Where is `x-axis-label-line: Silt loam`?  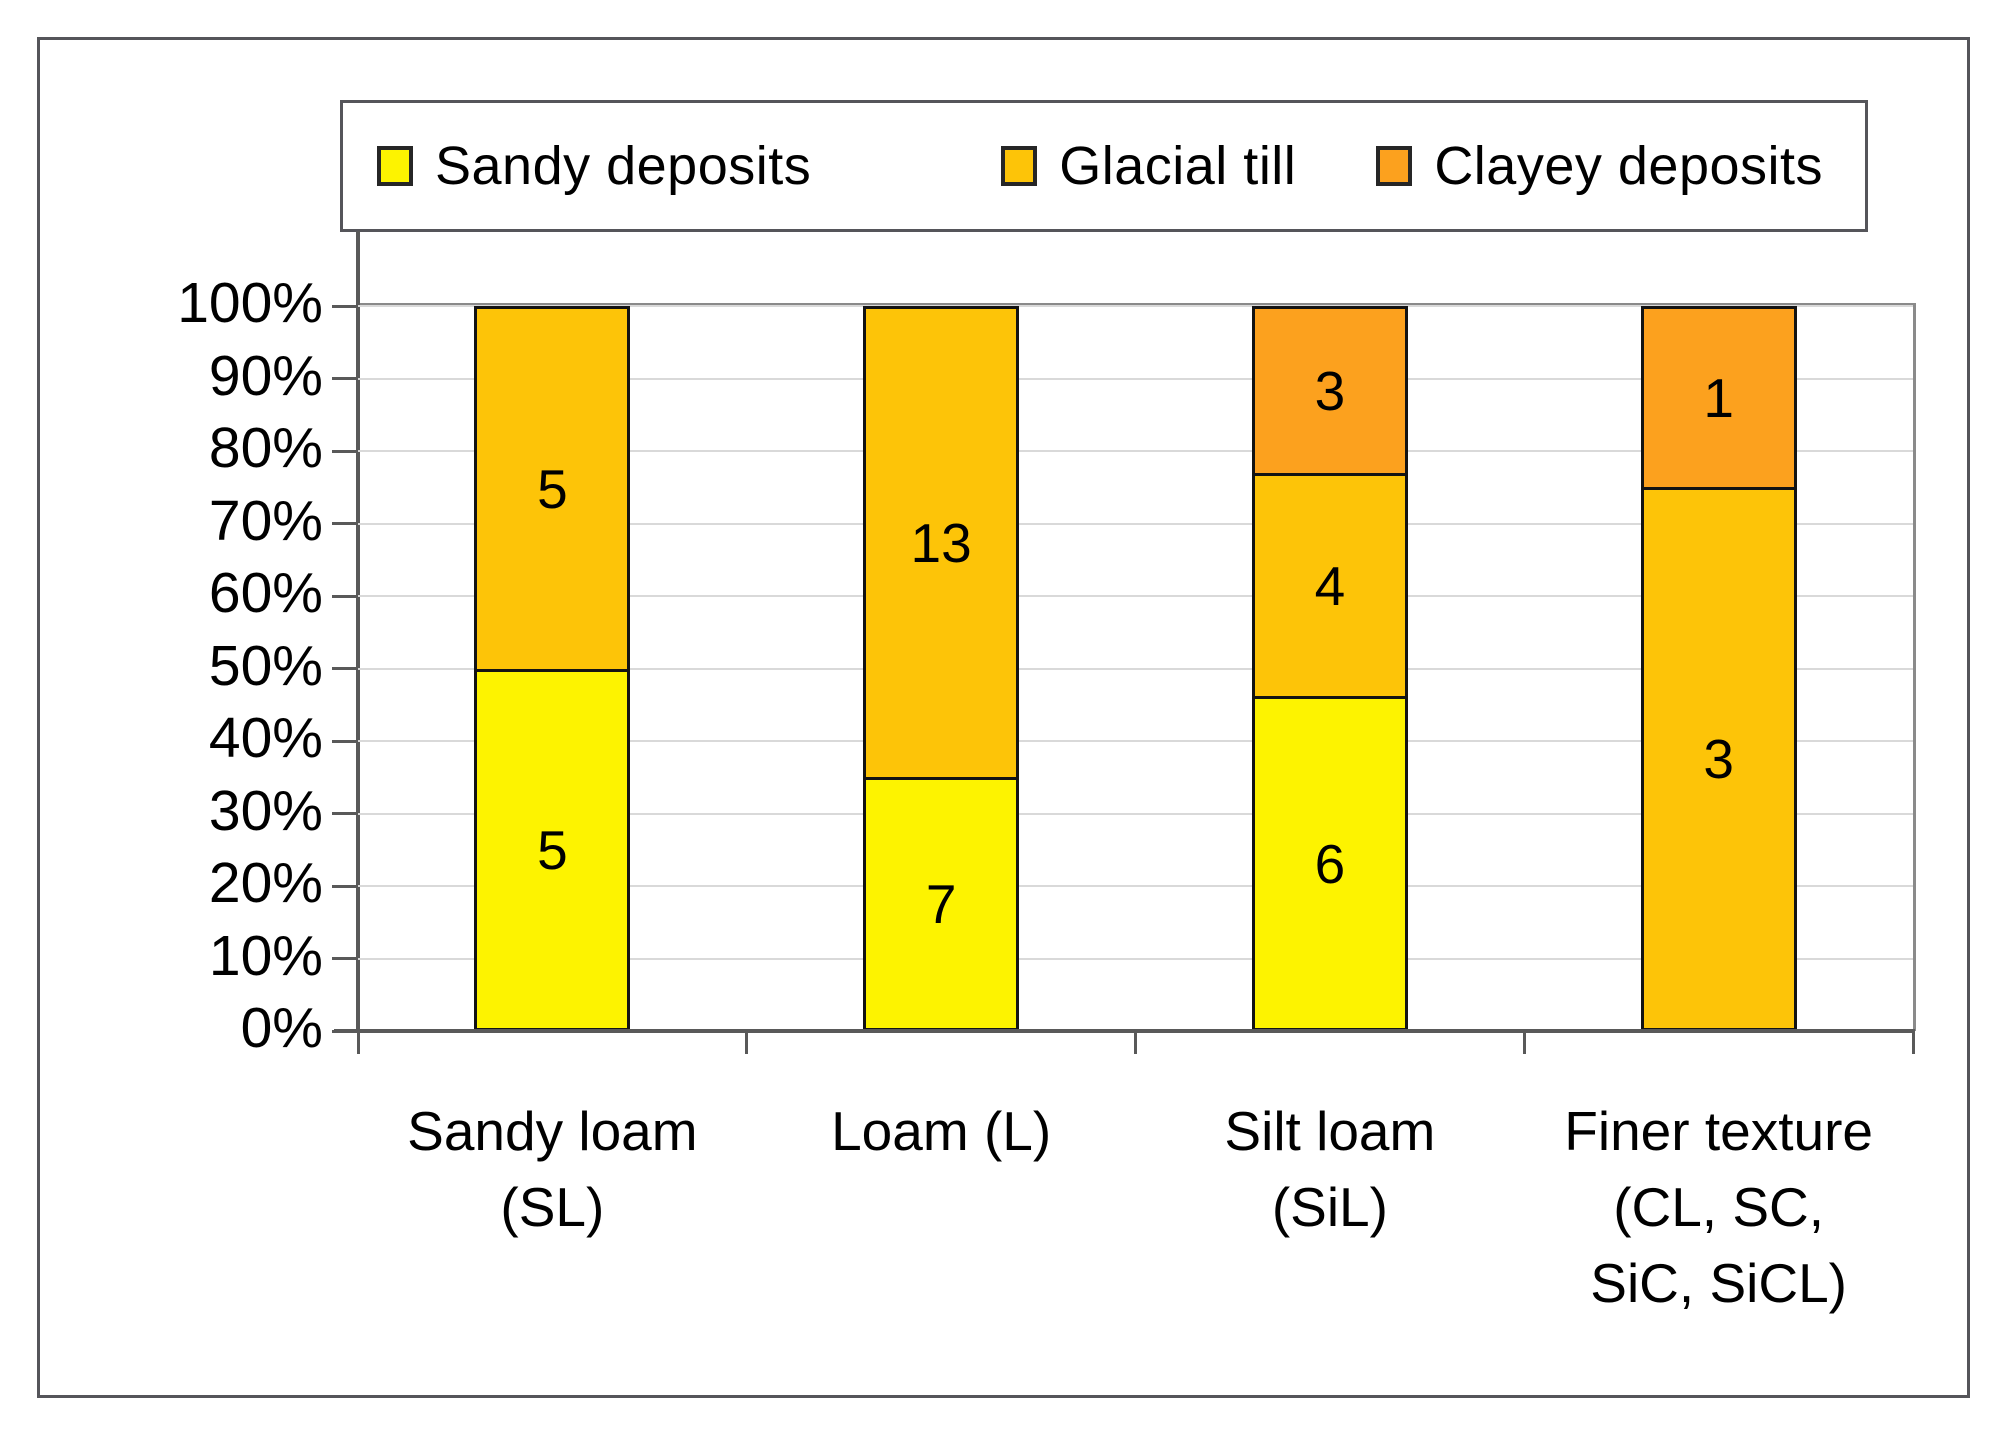
x-axis-label-line: Silt loam is located at coordinates (1330, 1131).